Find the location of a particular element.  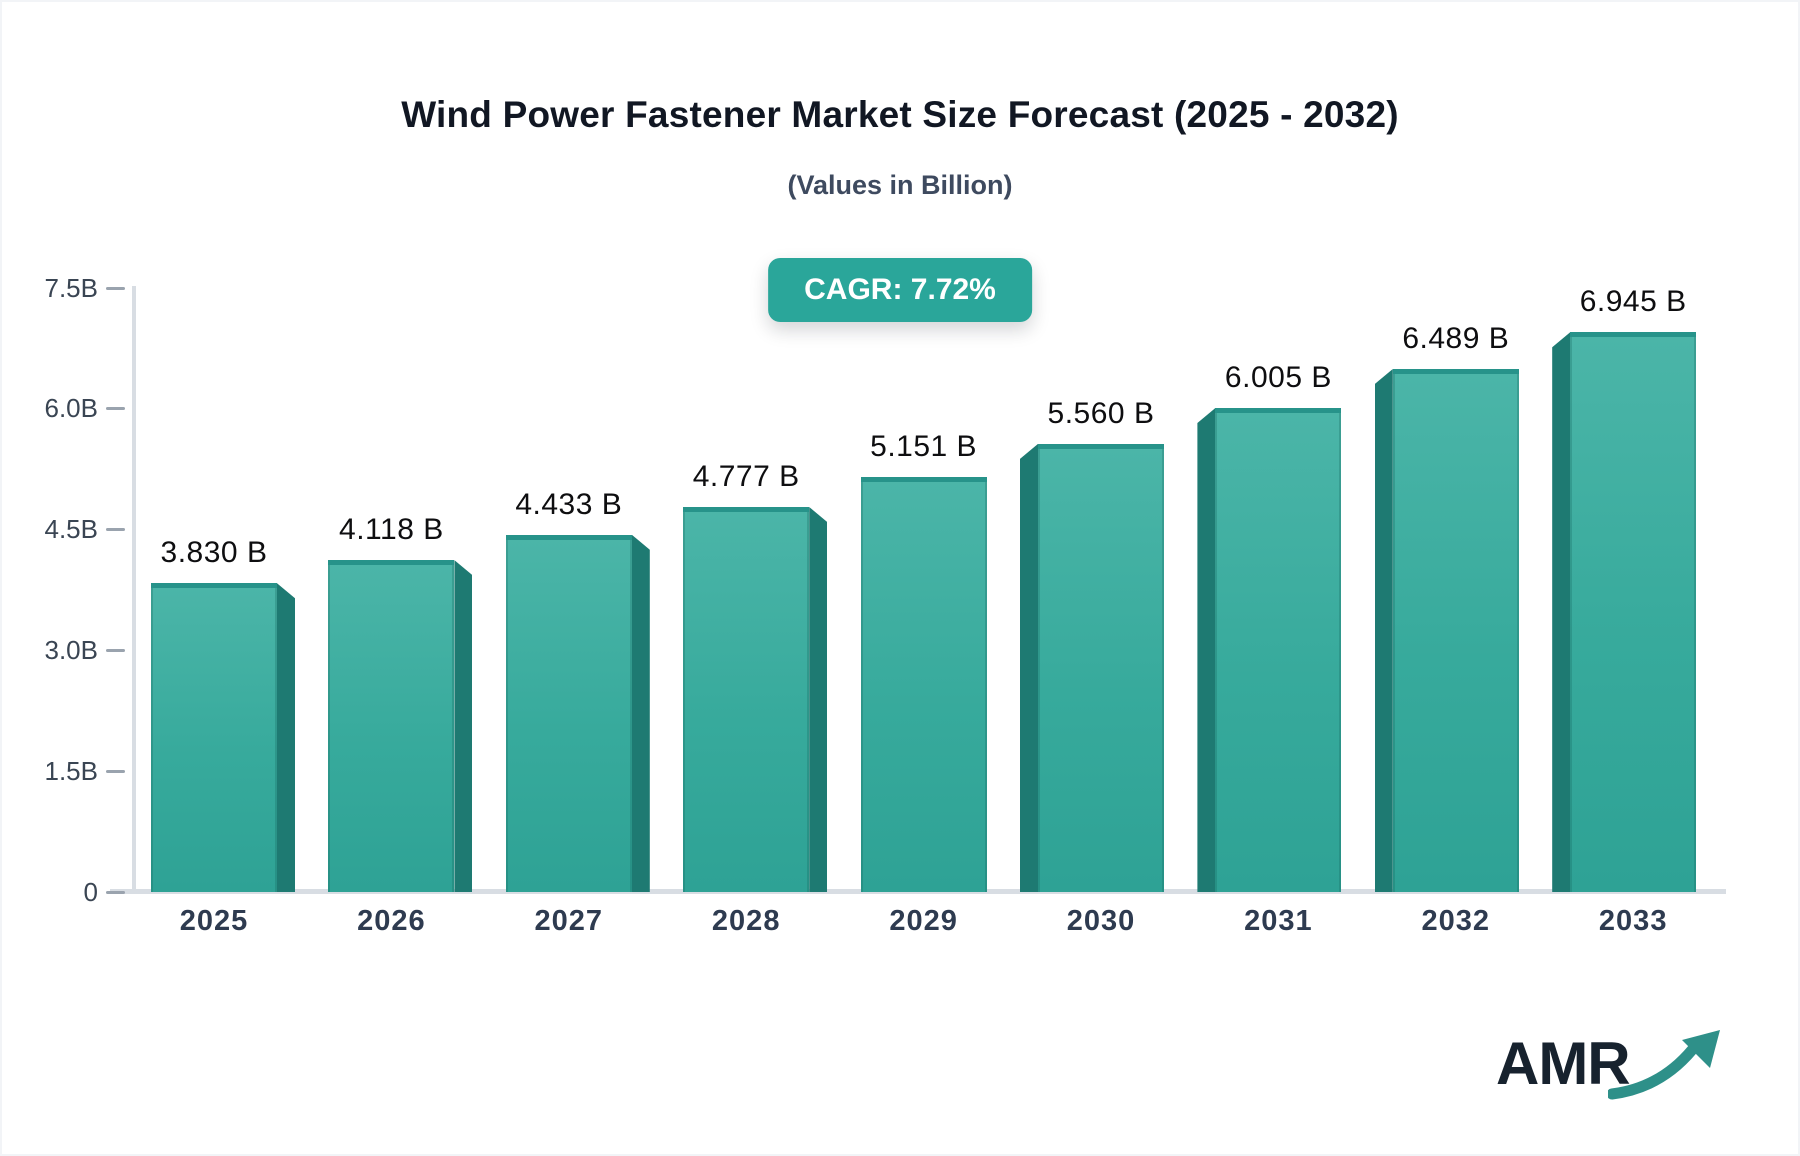

bar-value-label-2032: 6.489 B is located at coordinates (1456, 338).